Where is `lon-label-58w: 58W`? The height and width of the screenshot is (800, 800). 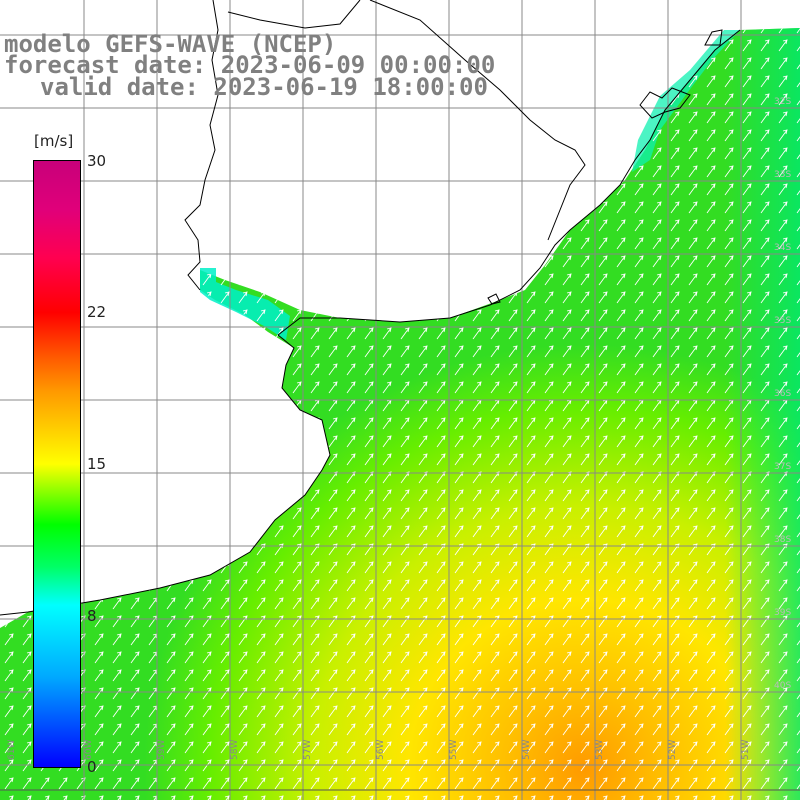 lon-label-58w: 58W is located at coordinates (235, 750).